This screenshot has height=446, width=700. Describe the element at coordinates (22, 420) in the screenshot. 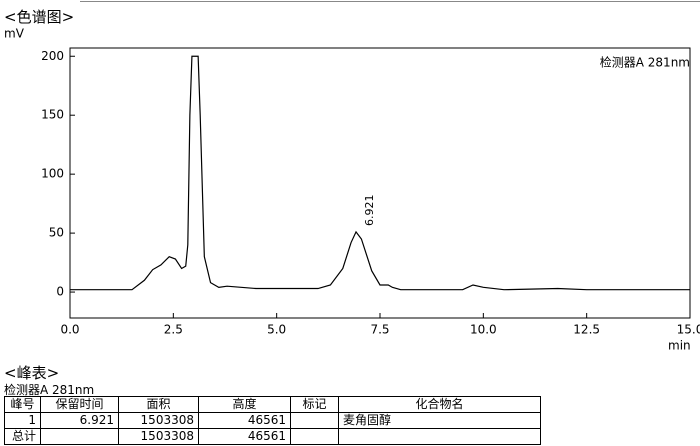

I see `table-cell: 1` at that location.